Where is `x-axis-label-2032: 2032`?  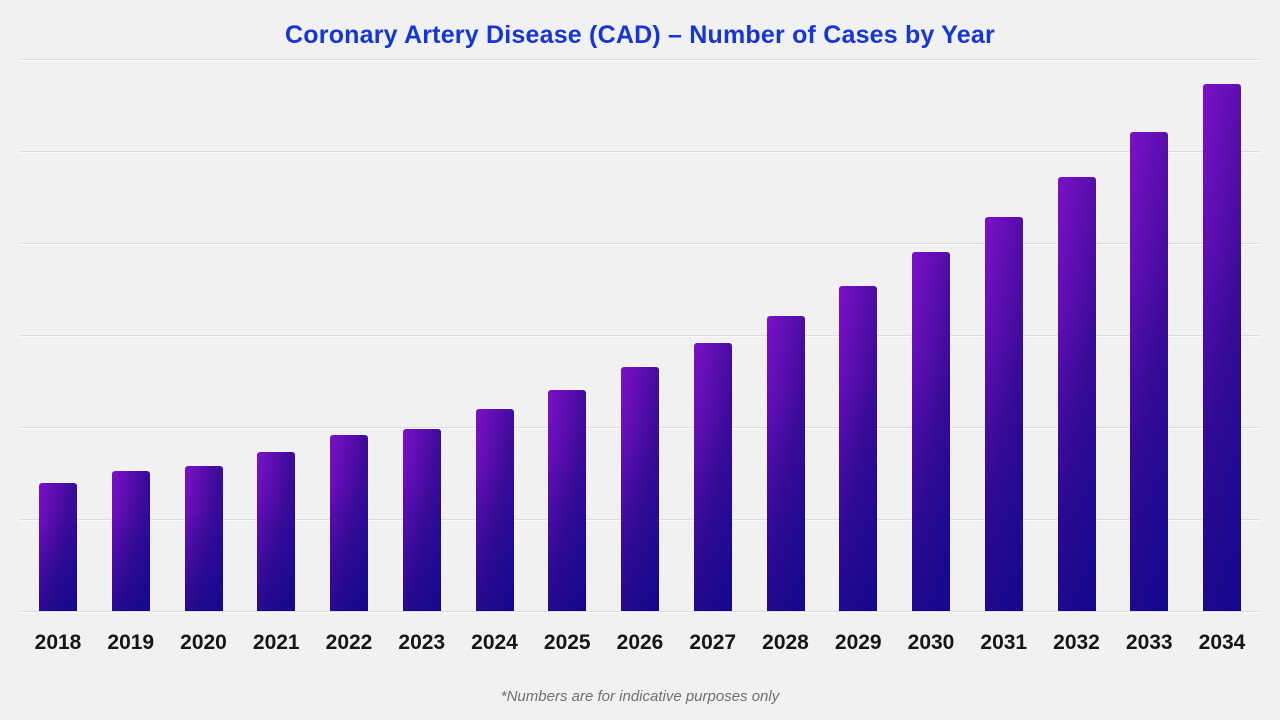
x-axis-label-2032: 2032 is located at coordinates (1076, 642).